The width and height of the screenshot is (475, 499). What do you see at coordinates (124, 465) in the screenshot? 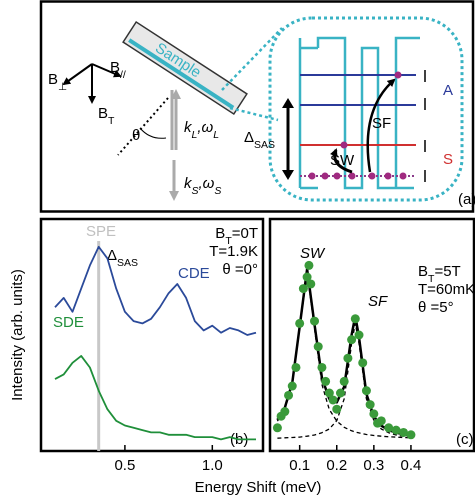
I see `x-tick-label: 0.5` at bounding box center [124, 465].